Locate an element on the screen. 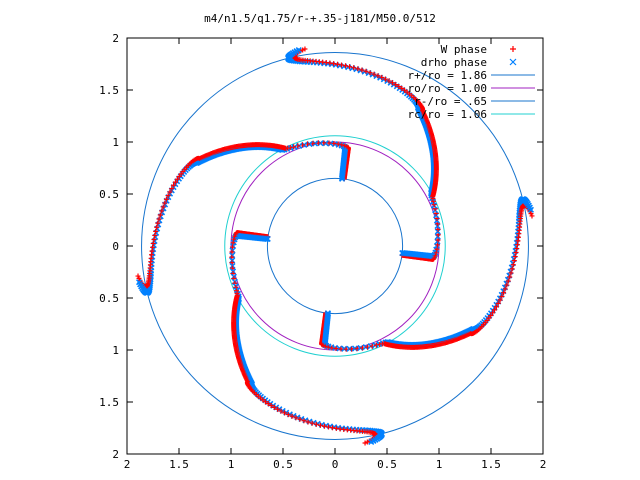 The height and width of the screenshot is (480, 640). legend-cross-marker is located at coordinates (513, 62).